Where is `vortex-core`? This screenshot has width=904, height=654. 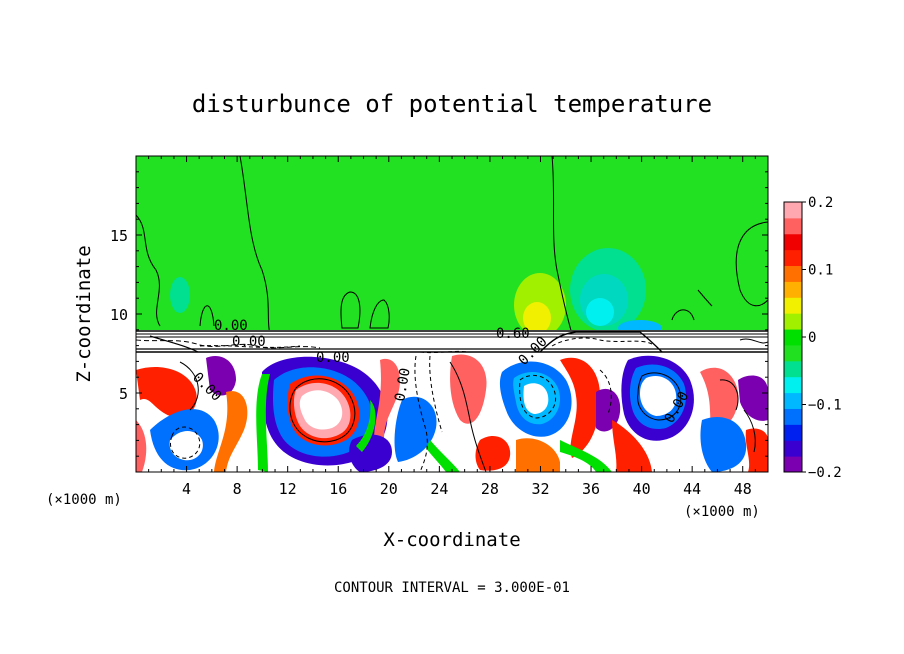
vortex-core is located at coordinates (658, 395).